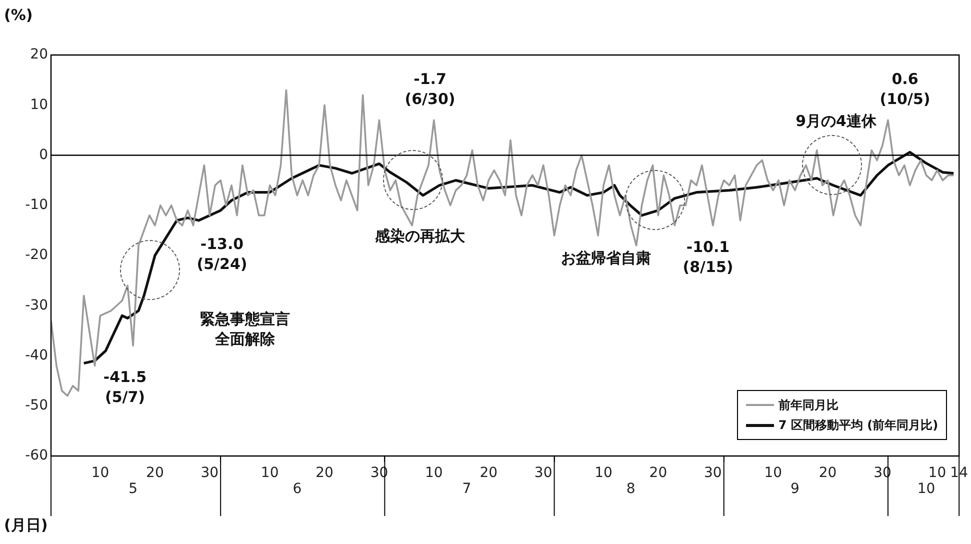 The height and width of the screenshot is (544, 971). What do you see at coordinates (430, 89) in the screenshot?
I see `annotation: -1.7 (6/30)` at bounding box center [430, 89].